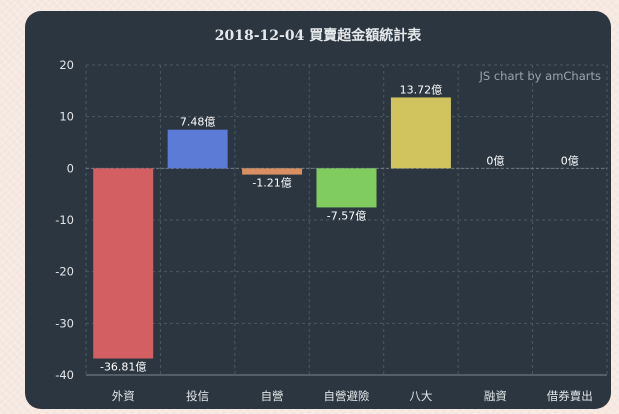  What do you see at coordinates (70, 168) in the screenshot?
I see `y-tick-label: 0` at bounding box center [70, 168].